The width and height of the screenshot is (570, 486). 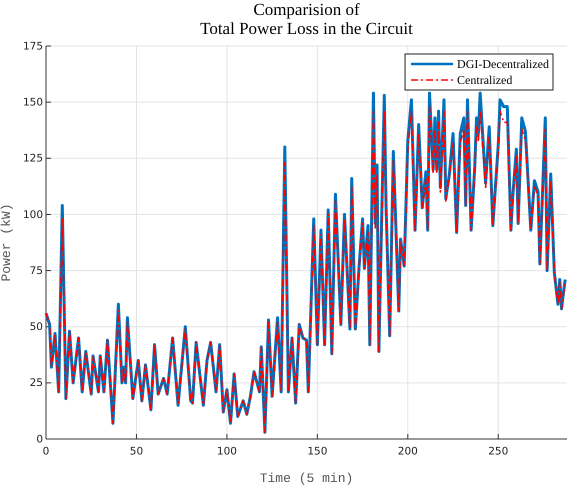 I want to click on y-axis-title: Power (kW), so click(x=7, y=242).